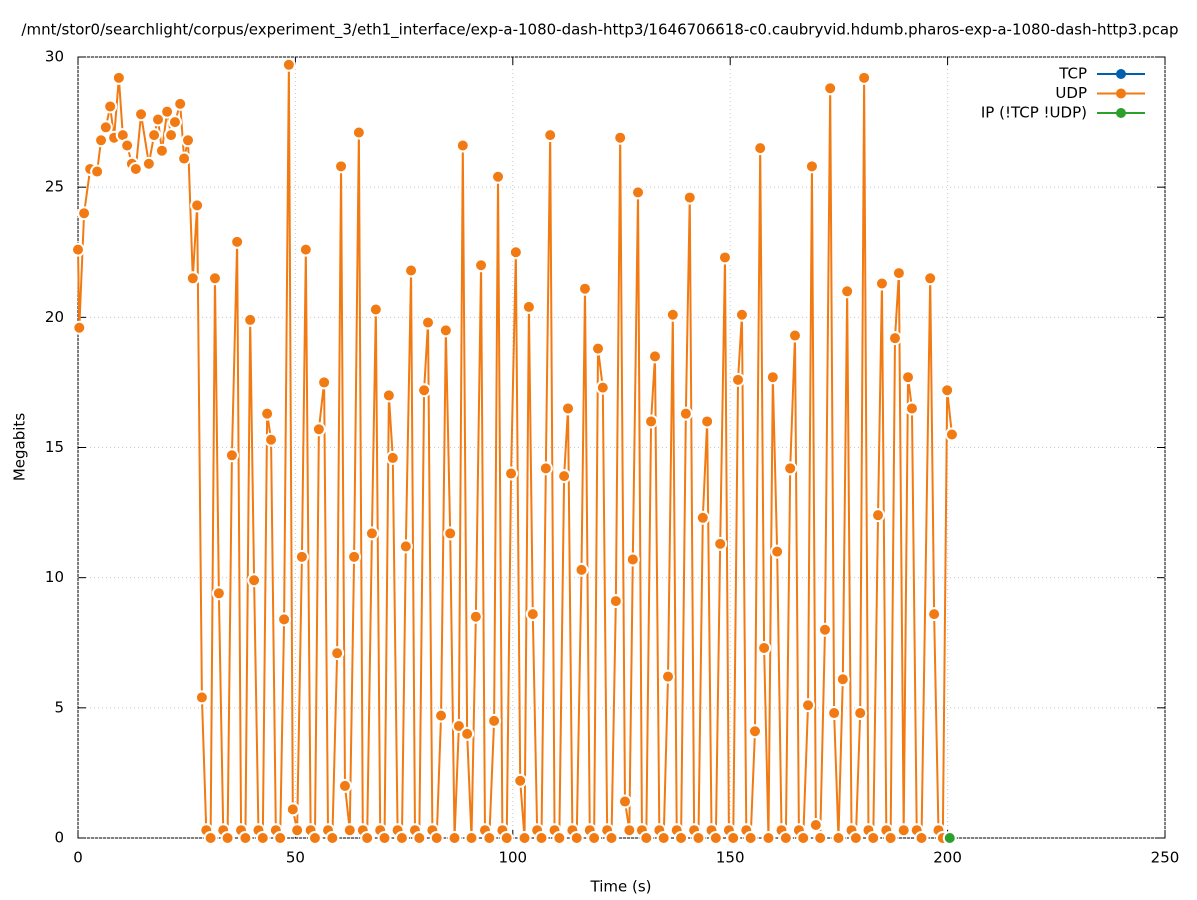 This screenshot has width=1197, height=900. Describe the element at coordinates (1165, 858) in the screenshot. I see `x-tick-label: 250` at that location.